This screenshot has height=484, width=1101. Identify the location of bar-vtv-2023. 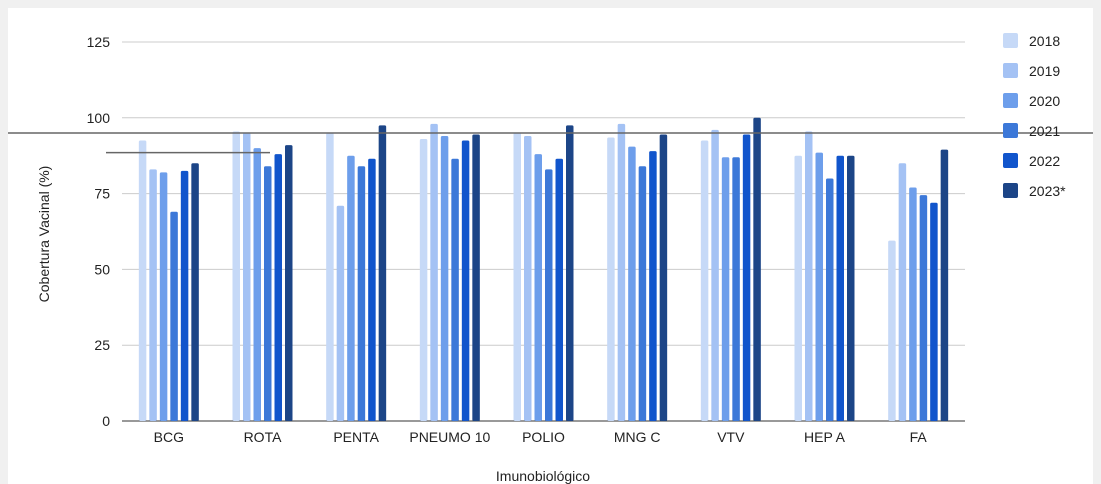
(757, 269).